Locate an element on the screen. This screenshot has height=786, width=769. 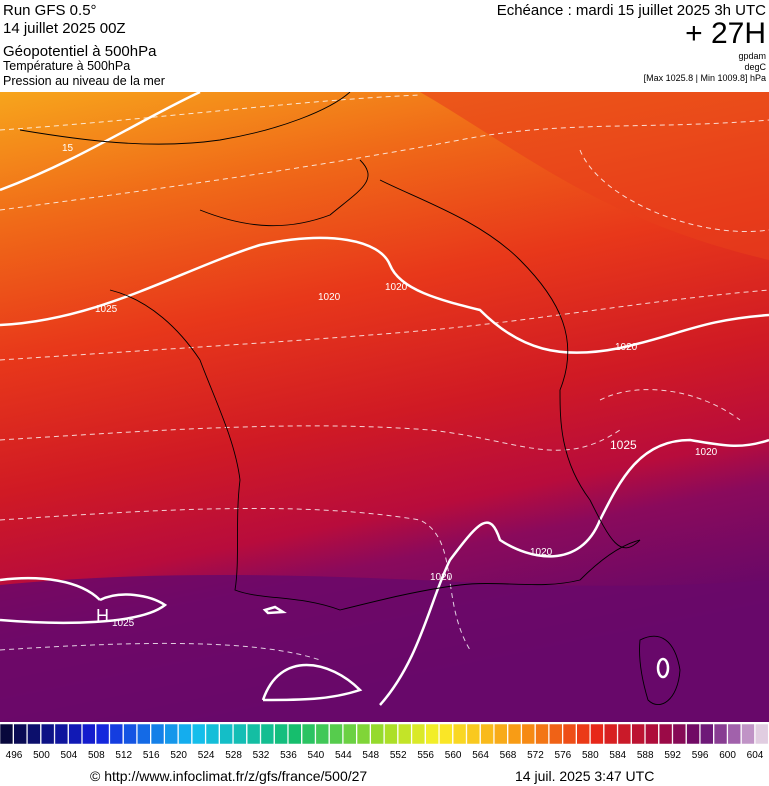
colorbar-label: 532 is located at coordinates (261, 755).